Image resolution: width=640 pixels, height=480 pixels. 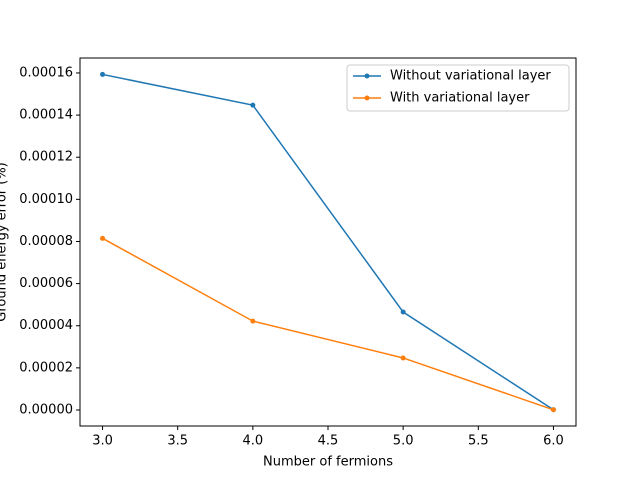 What do you see at coordinates (458, 88) in the screenshot?
I see `legend-box` at bounding box center [458, 88].